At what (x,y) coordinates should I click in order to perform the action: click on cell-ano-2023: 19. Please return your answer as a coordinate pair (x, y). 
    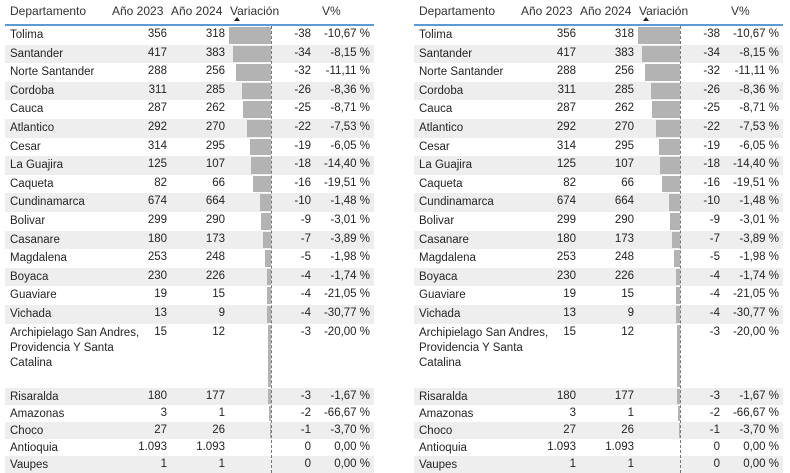
    Looking at the image, I should click on (160, 294).